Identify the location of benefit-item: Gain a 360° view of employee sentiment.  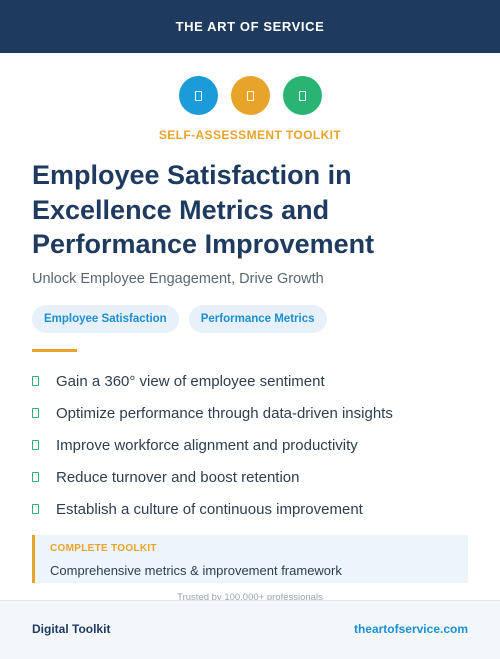
(212, 381).